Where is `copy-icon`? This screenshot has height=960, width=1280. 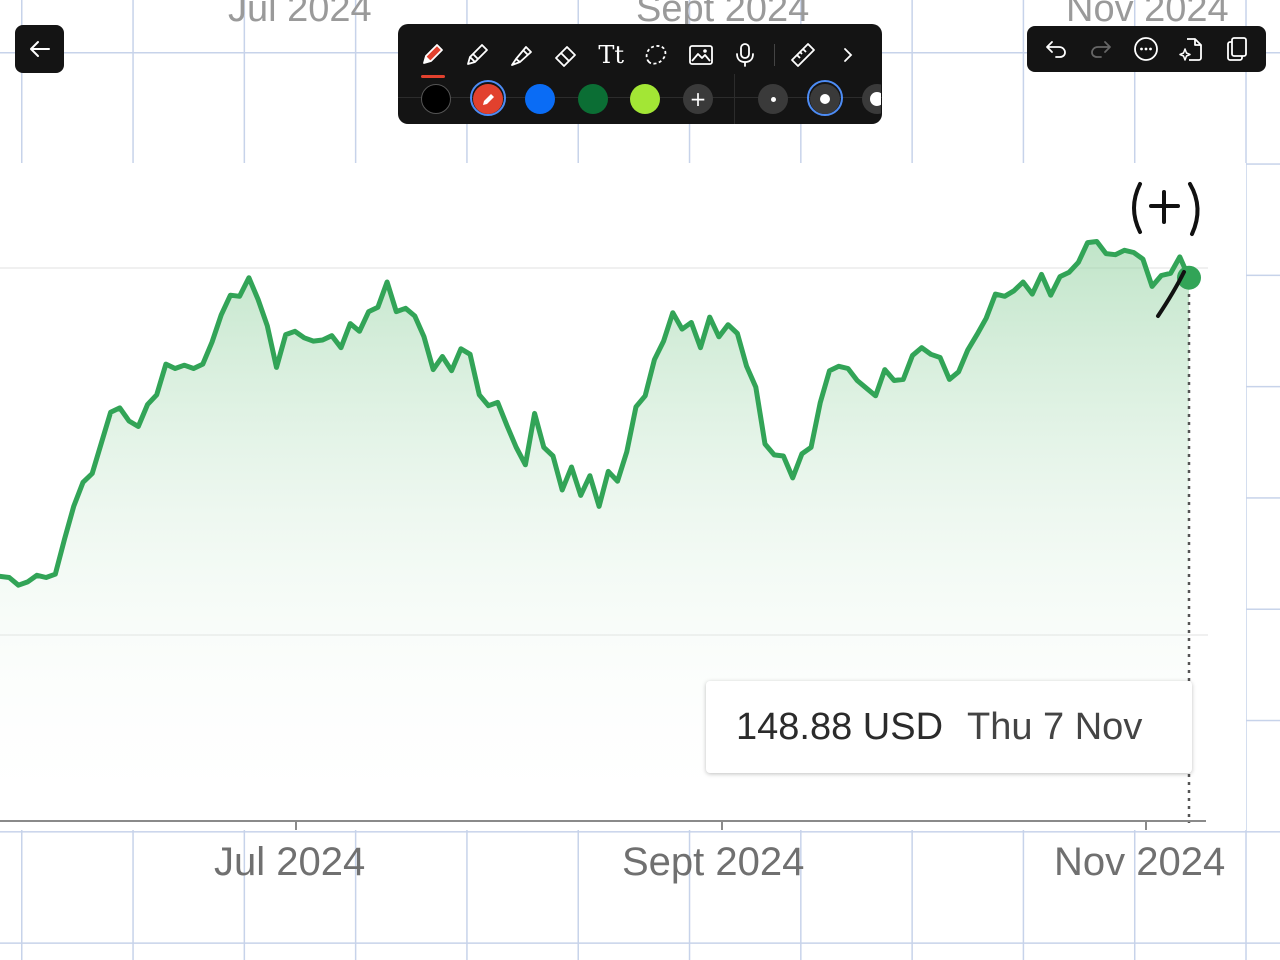
copy-icon is located at coordinates (1237, 49).